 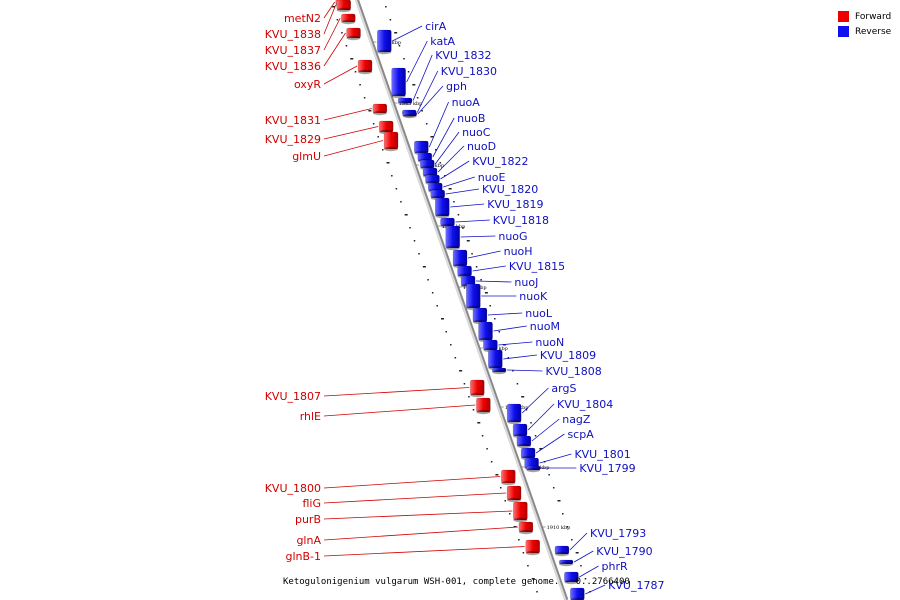 I want to click on reverse-gene-label: KVU_1787, so click(x=636, y=585).